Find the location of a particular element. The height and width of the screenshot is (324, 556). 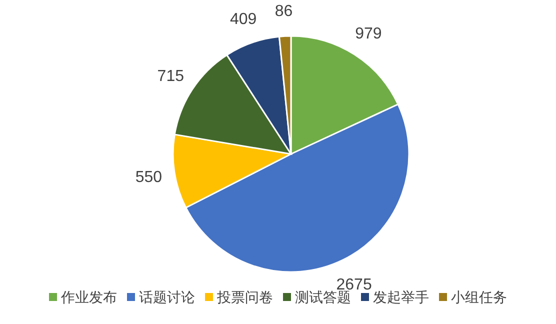

legend-label: 小组任务 is located at coordinates (479, 297).